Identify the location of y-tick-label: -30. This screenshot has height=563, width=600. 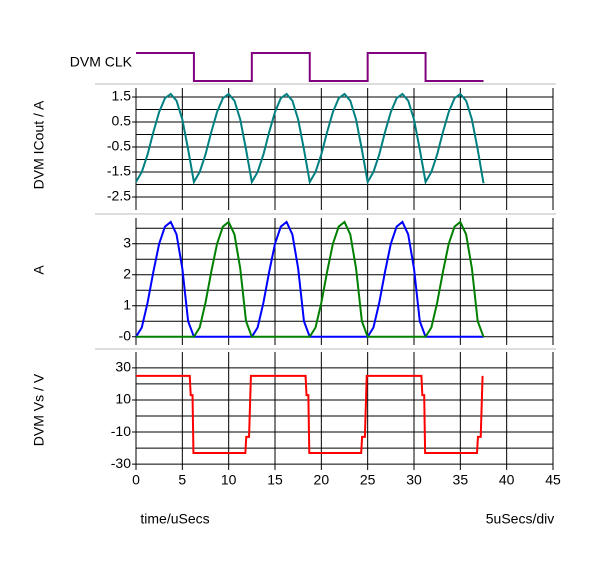
(121, 463).